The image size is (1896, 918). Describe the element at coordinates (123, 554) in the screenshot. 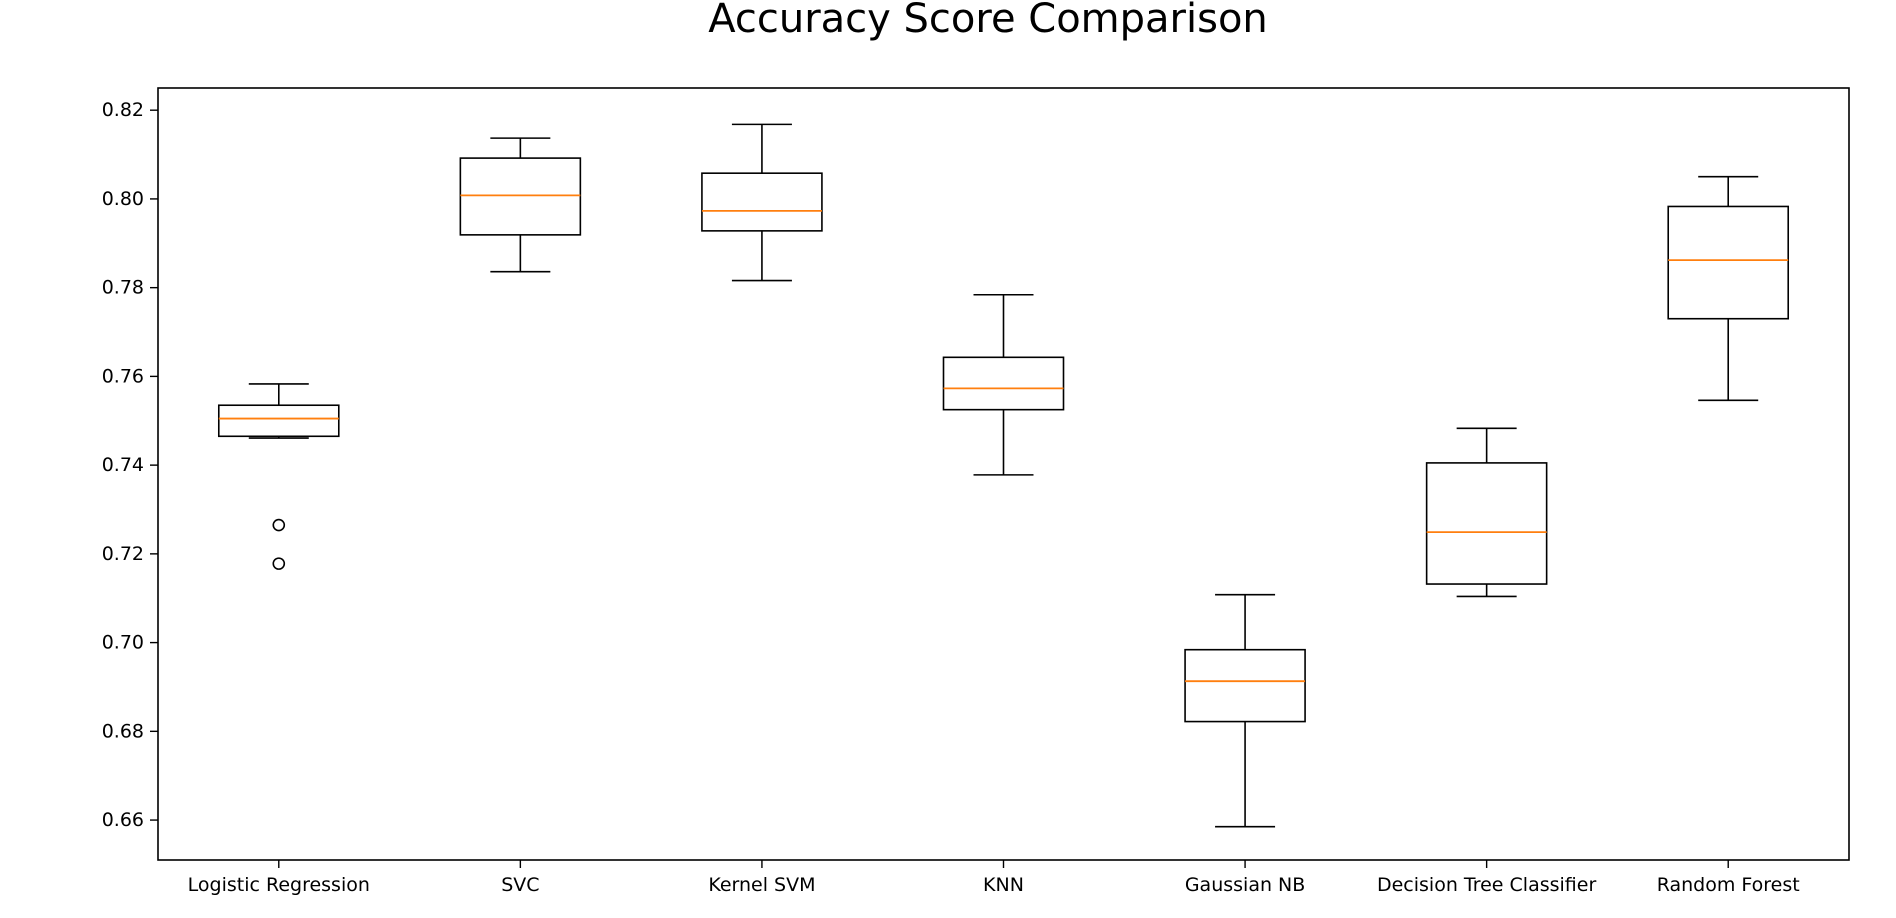

I see `y-tick-label: 0.72` at that location.